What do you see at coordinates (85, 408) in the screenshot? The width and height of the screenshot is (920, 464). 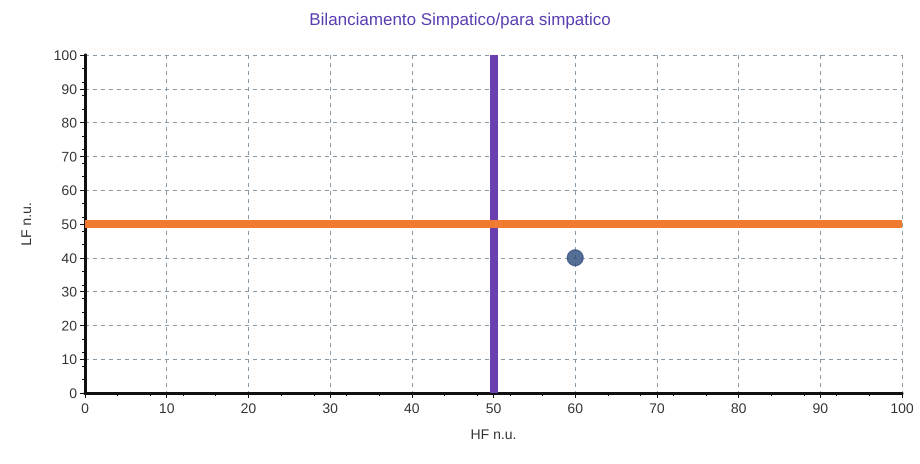 I see `x-tick-label: 0` at bounding box center [85, 408].